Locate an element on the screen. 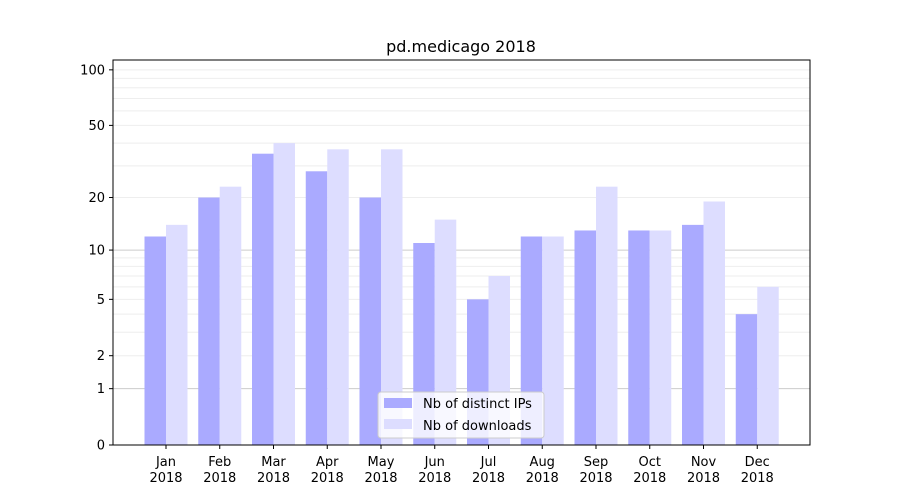 The width and height of the screenshot is (900, 504). x-tick-label: Sep 2018 is located at coordinates (595, 470).